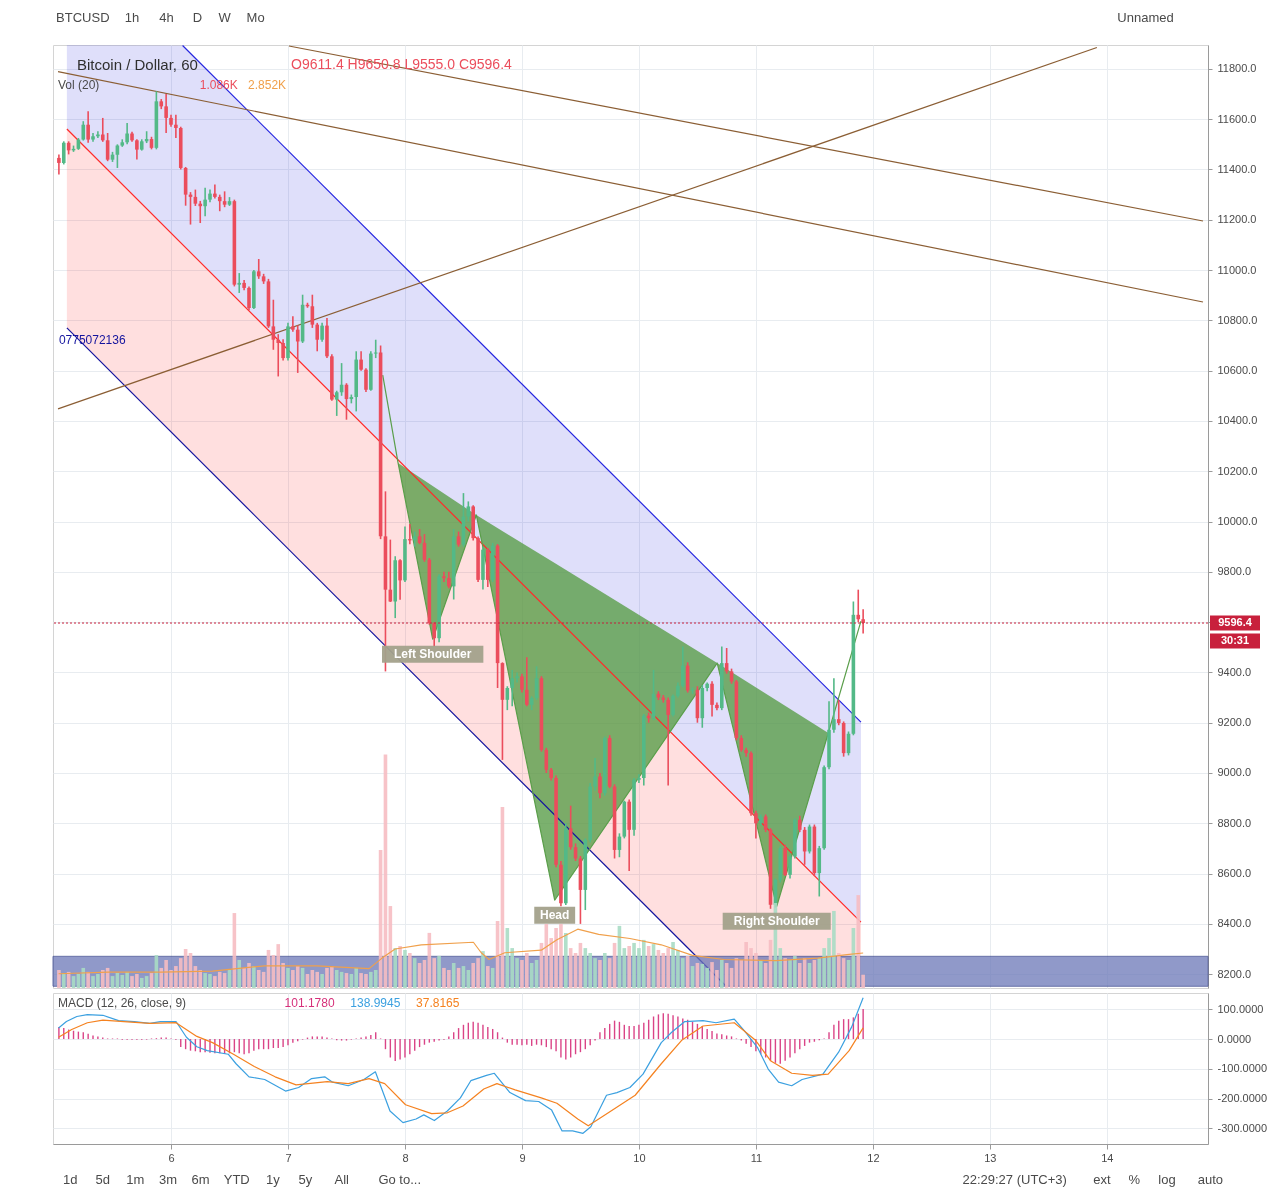  Describe the element at coordinates (1234, 671) in the screenshot. I see `y-tick-label: 9400.0` at that location.